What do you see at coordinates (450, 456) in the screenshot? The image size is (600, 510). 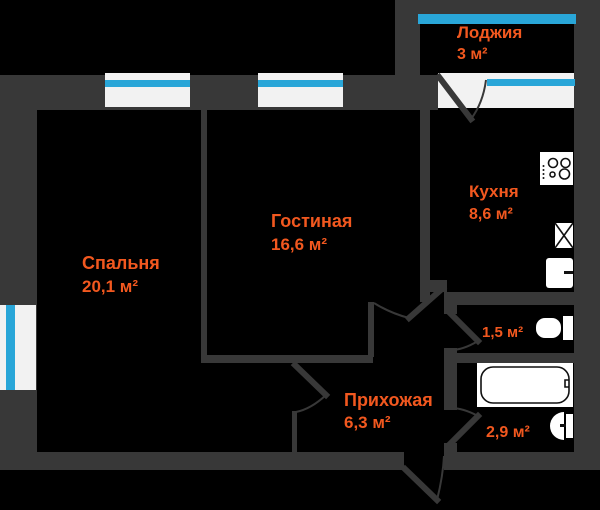 I see `bath-left-wall-lower` at bounding box center [450, 456].